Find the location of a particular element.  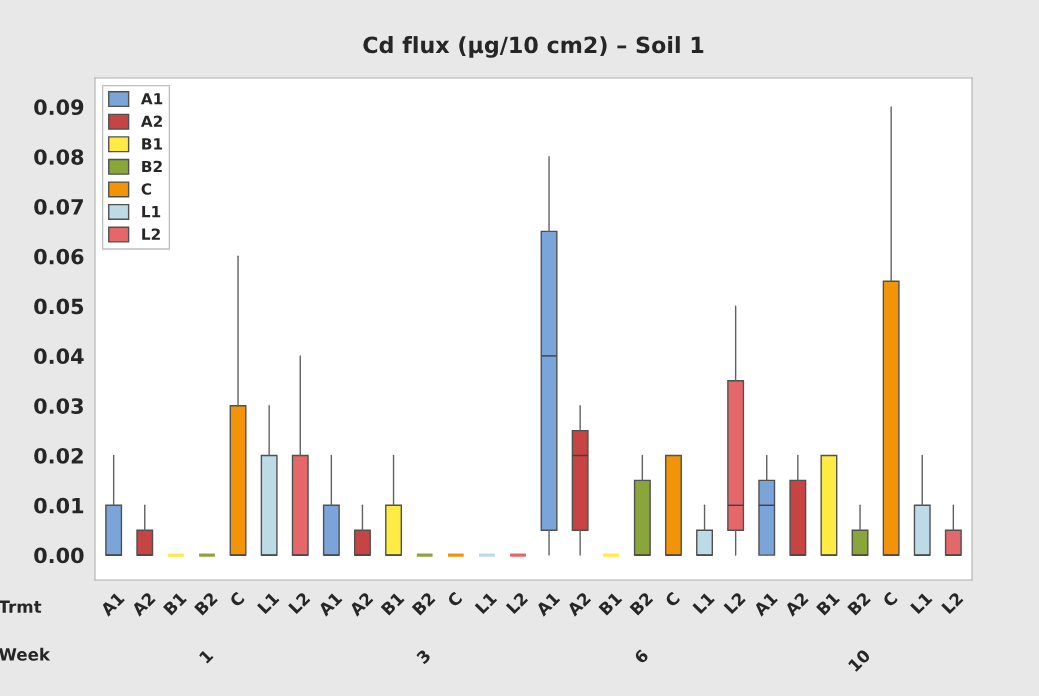

y-tick-label: 0.06 is located at coordinates (59, 256).